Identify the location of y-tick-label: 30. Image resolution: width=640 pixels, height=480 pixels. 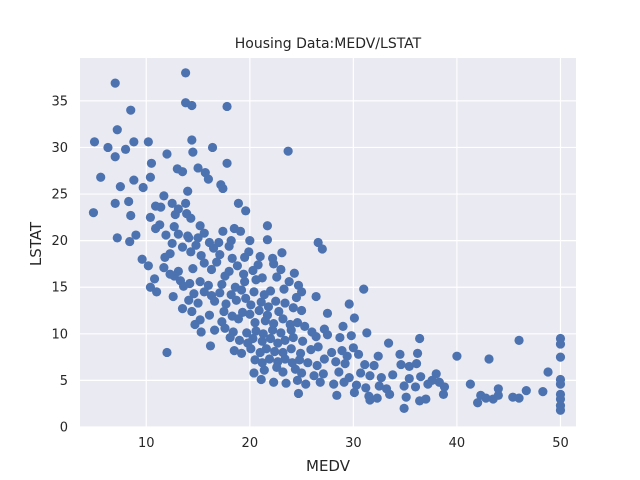
(59, 148).